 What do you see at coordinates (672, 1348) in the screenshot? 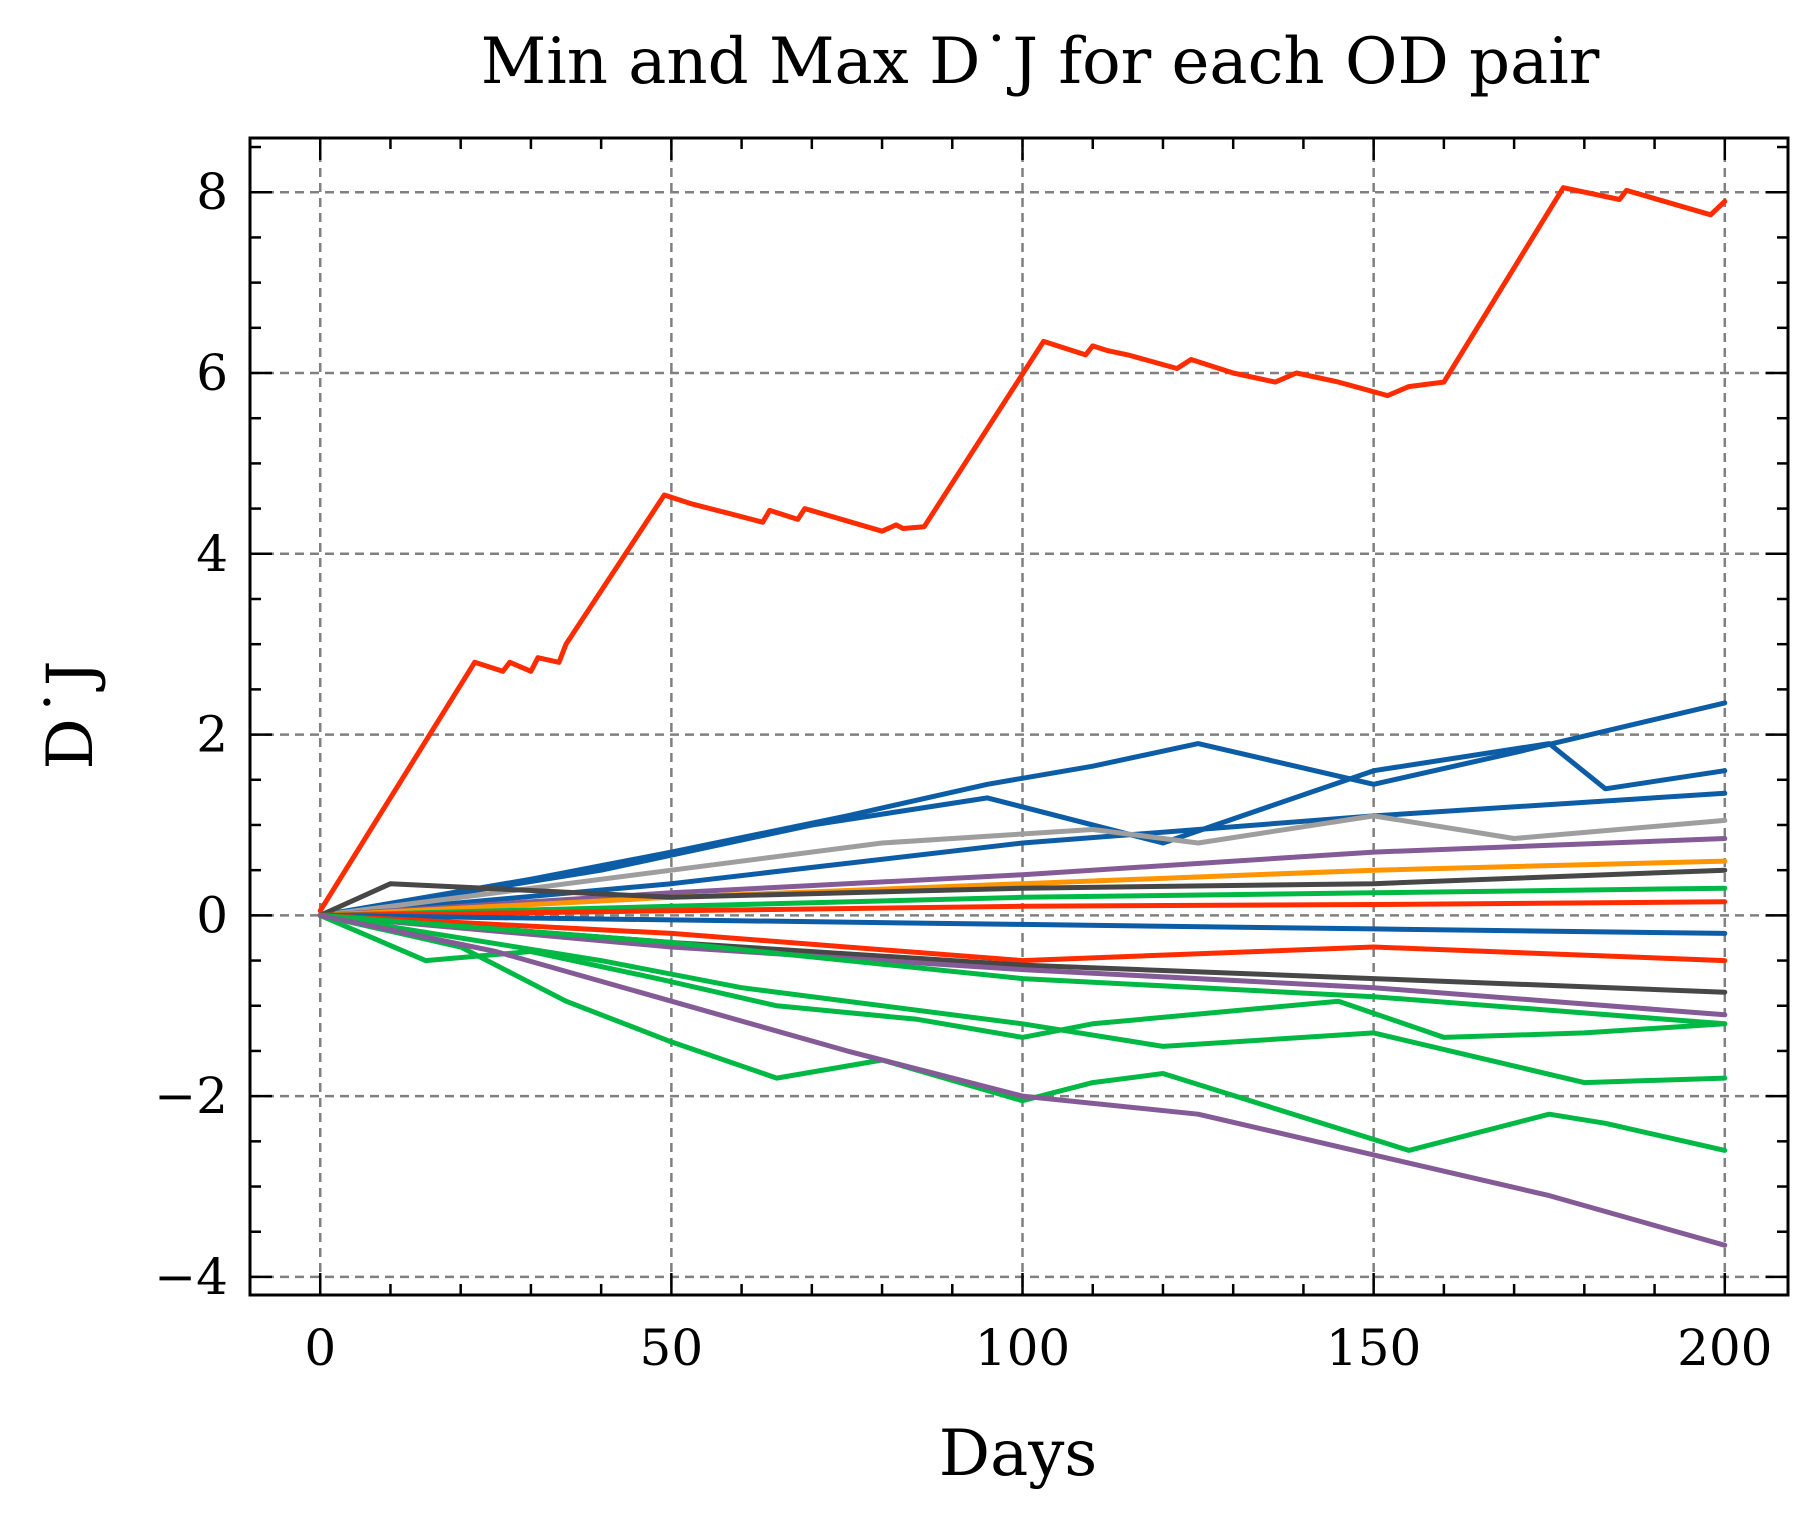
I see `x-tick-label: 50` at bounding box center [672, 1348].